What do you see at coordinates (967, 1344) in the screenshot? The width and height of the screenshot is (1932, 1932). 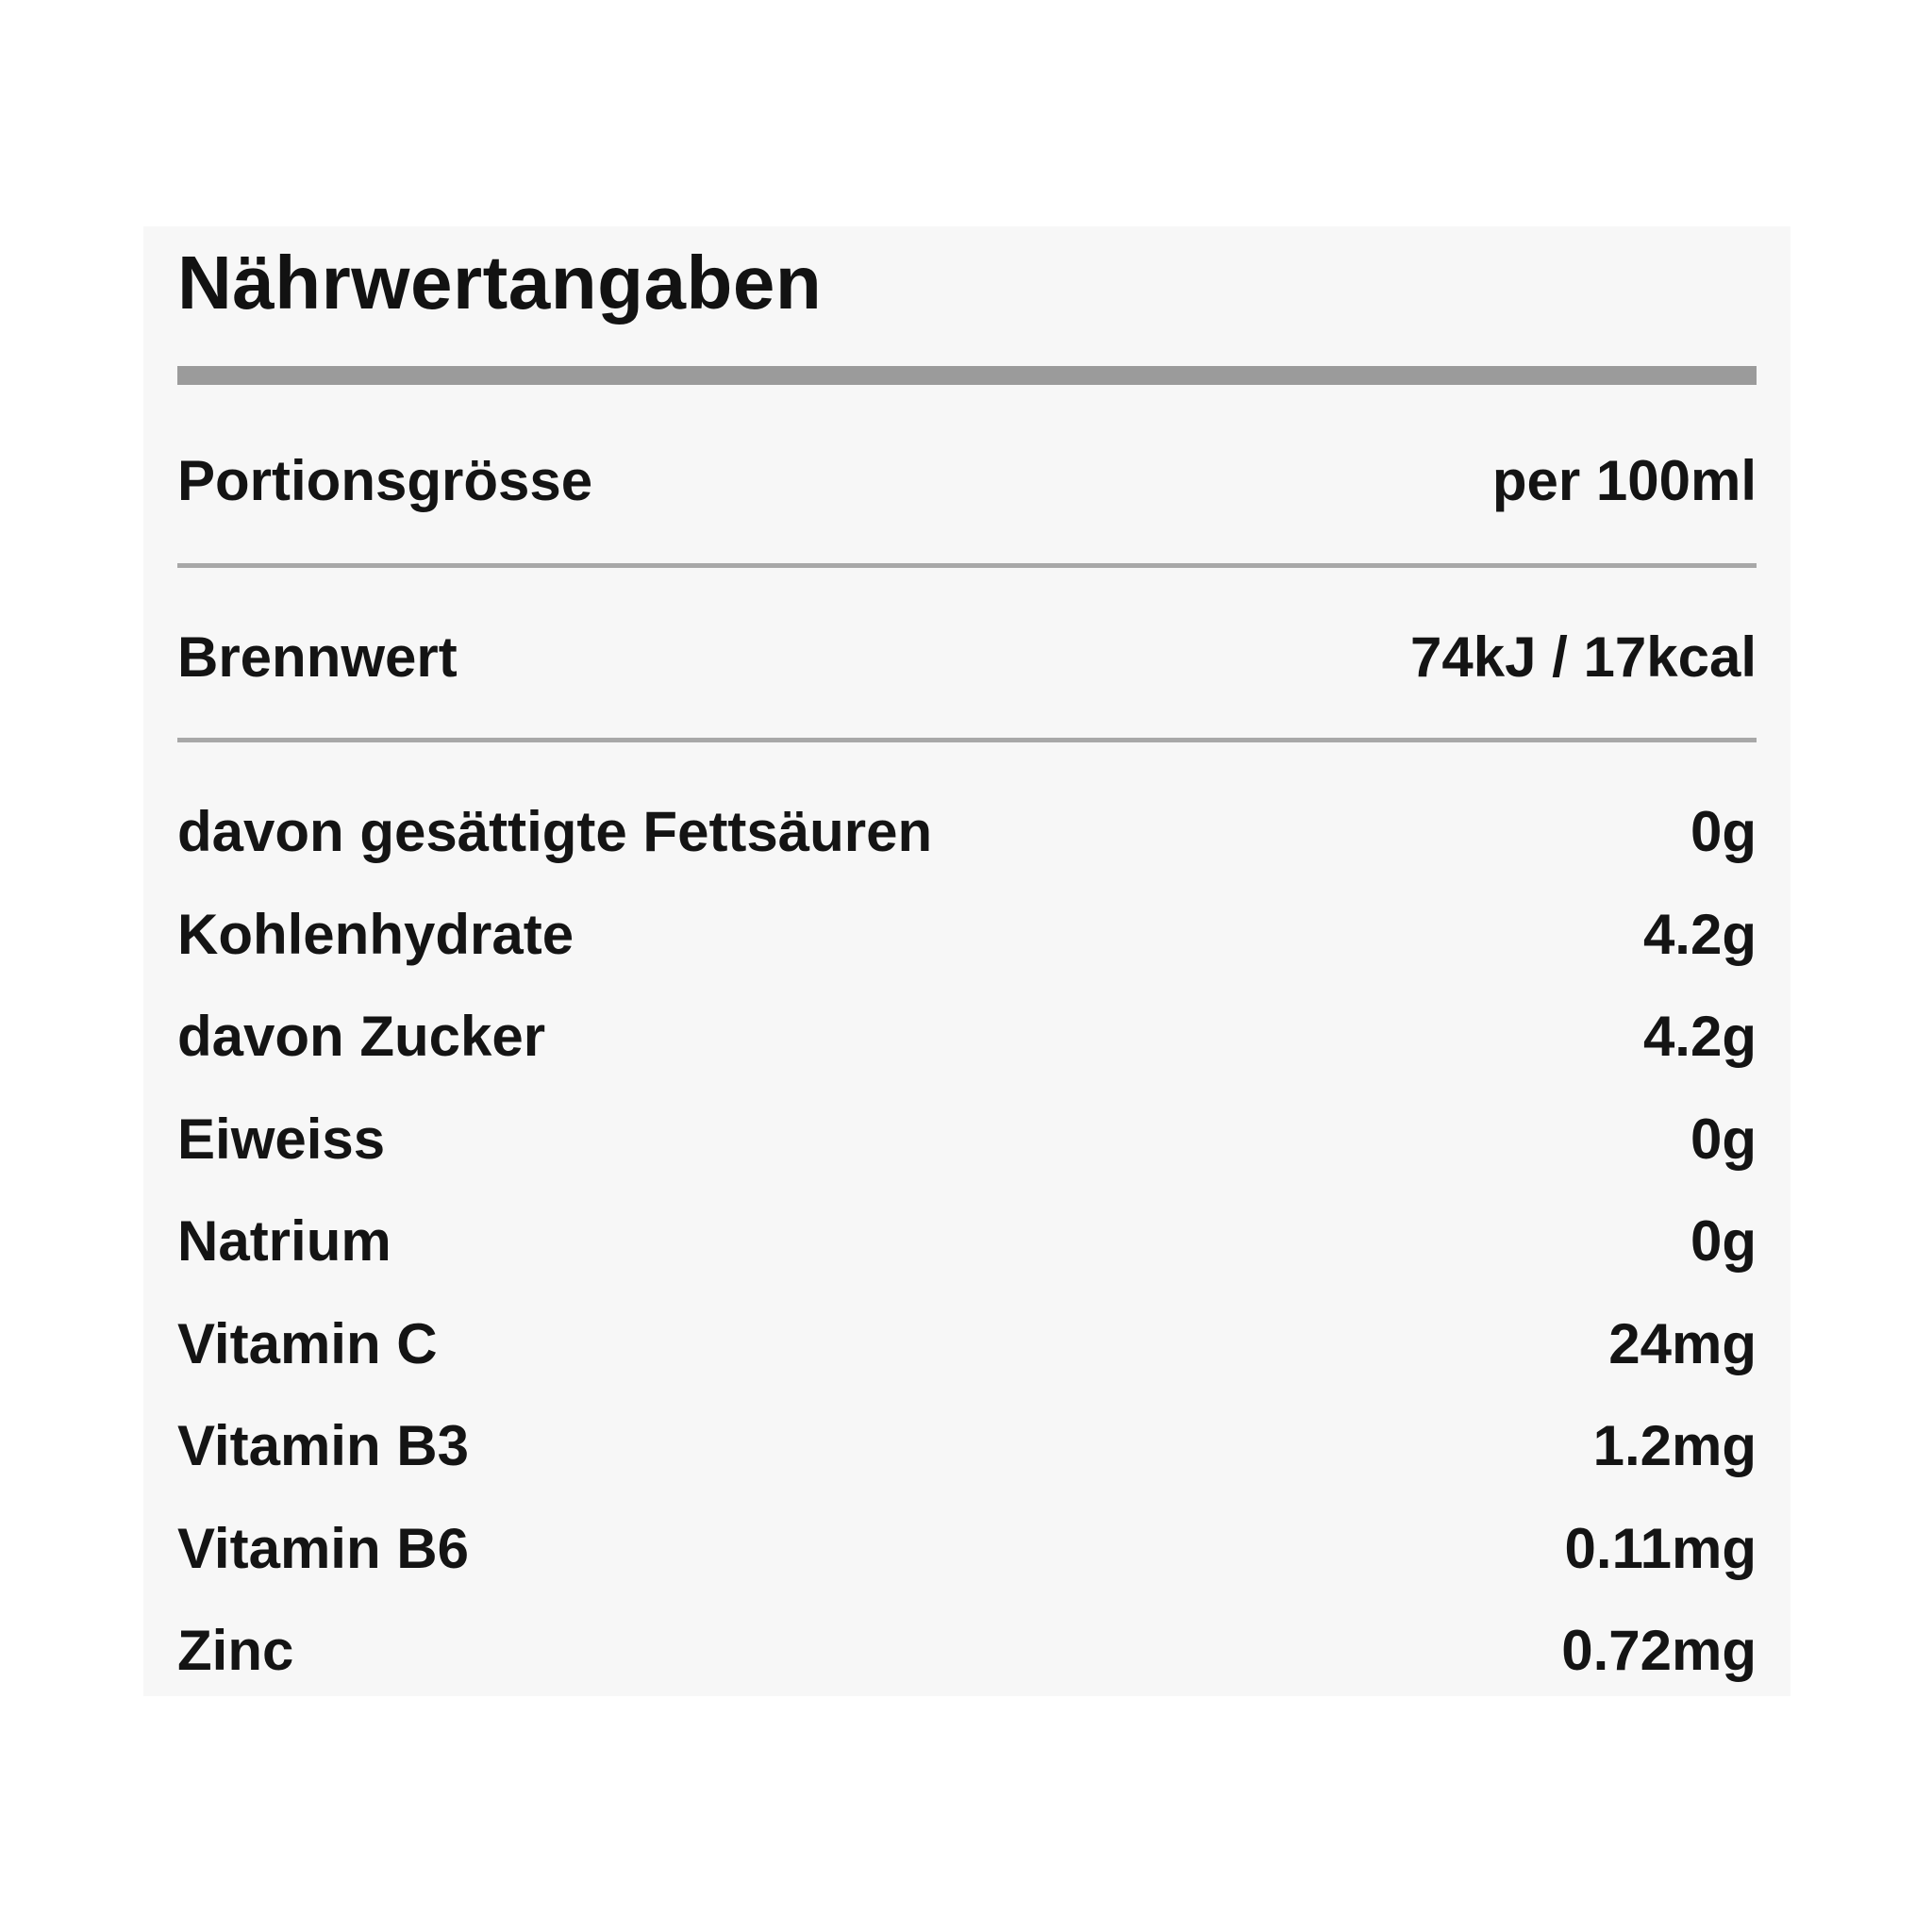 I see `table-row-vitamin-c: Vitamin C 24mg` at bounding box center [967, 1344].